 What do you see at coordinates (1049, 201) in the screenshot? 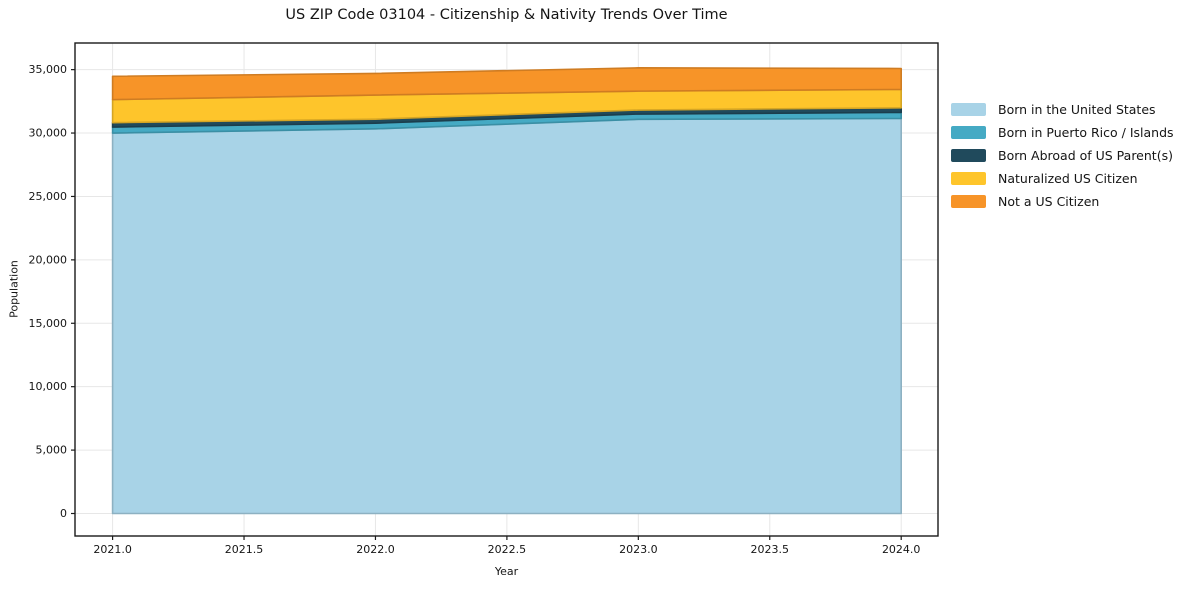
I see `legend-label: Not a US Citizen` at bounding box center [1049, 201].